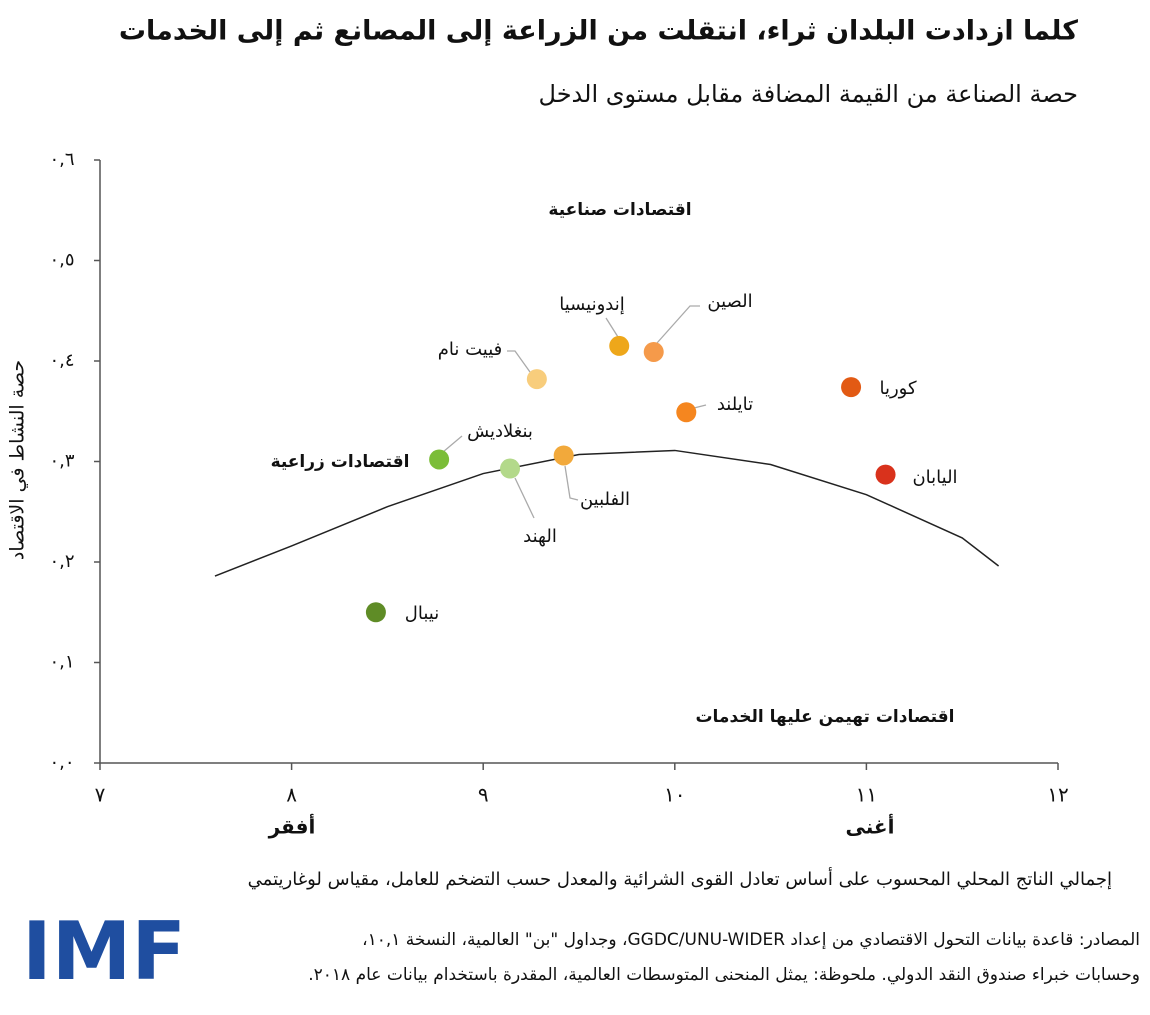  I want to click on x-tick-label: ٩, so click(483, 795).